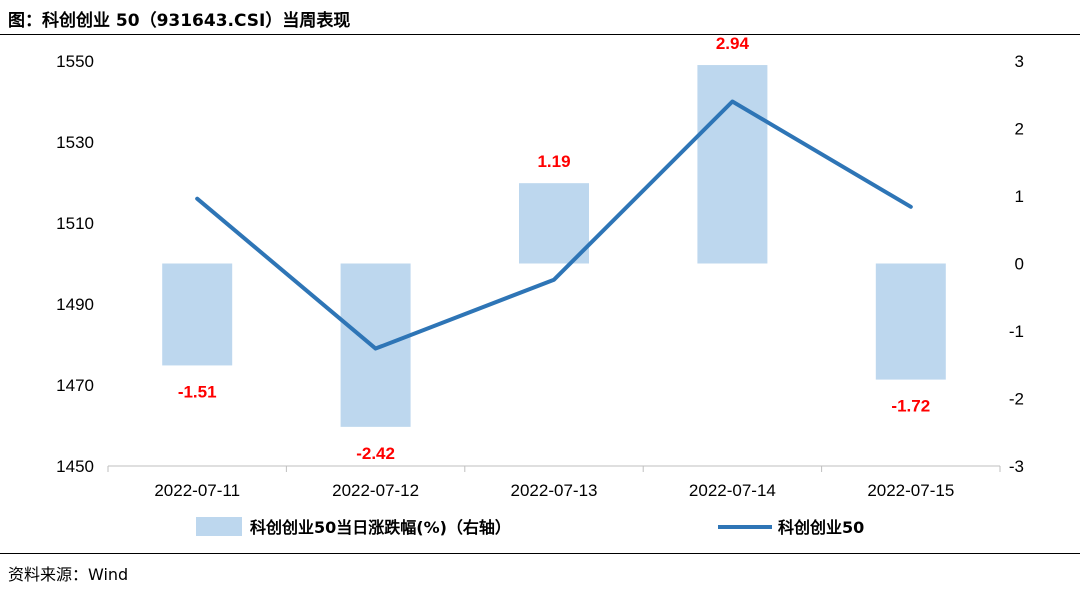  What do you see at coordinates (179, 21) in the screenshot?
I see `chart-title: 图：科创创业 50（931643.CSI）当周表现` at bounding box center [179, 21].